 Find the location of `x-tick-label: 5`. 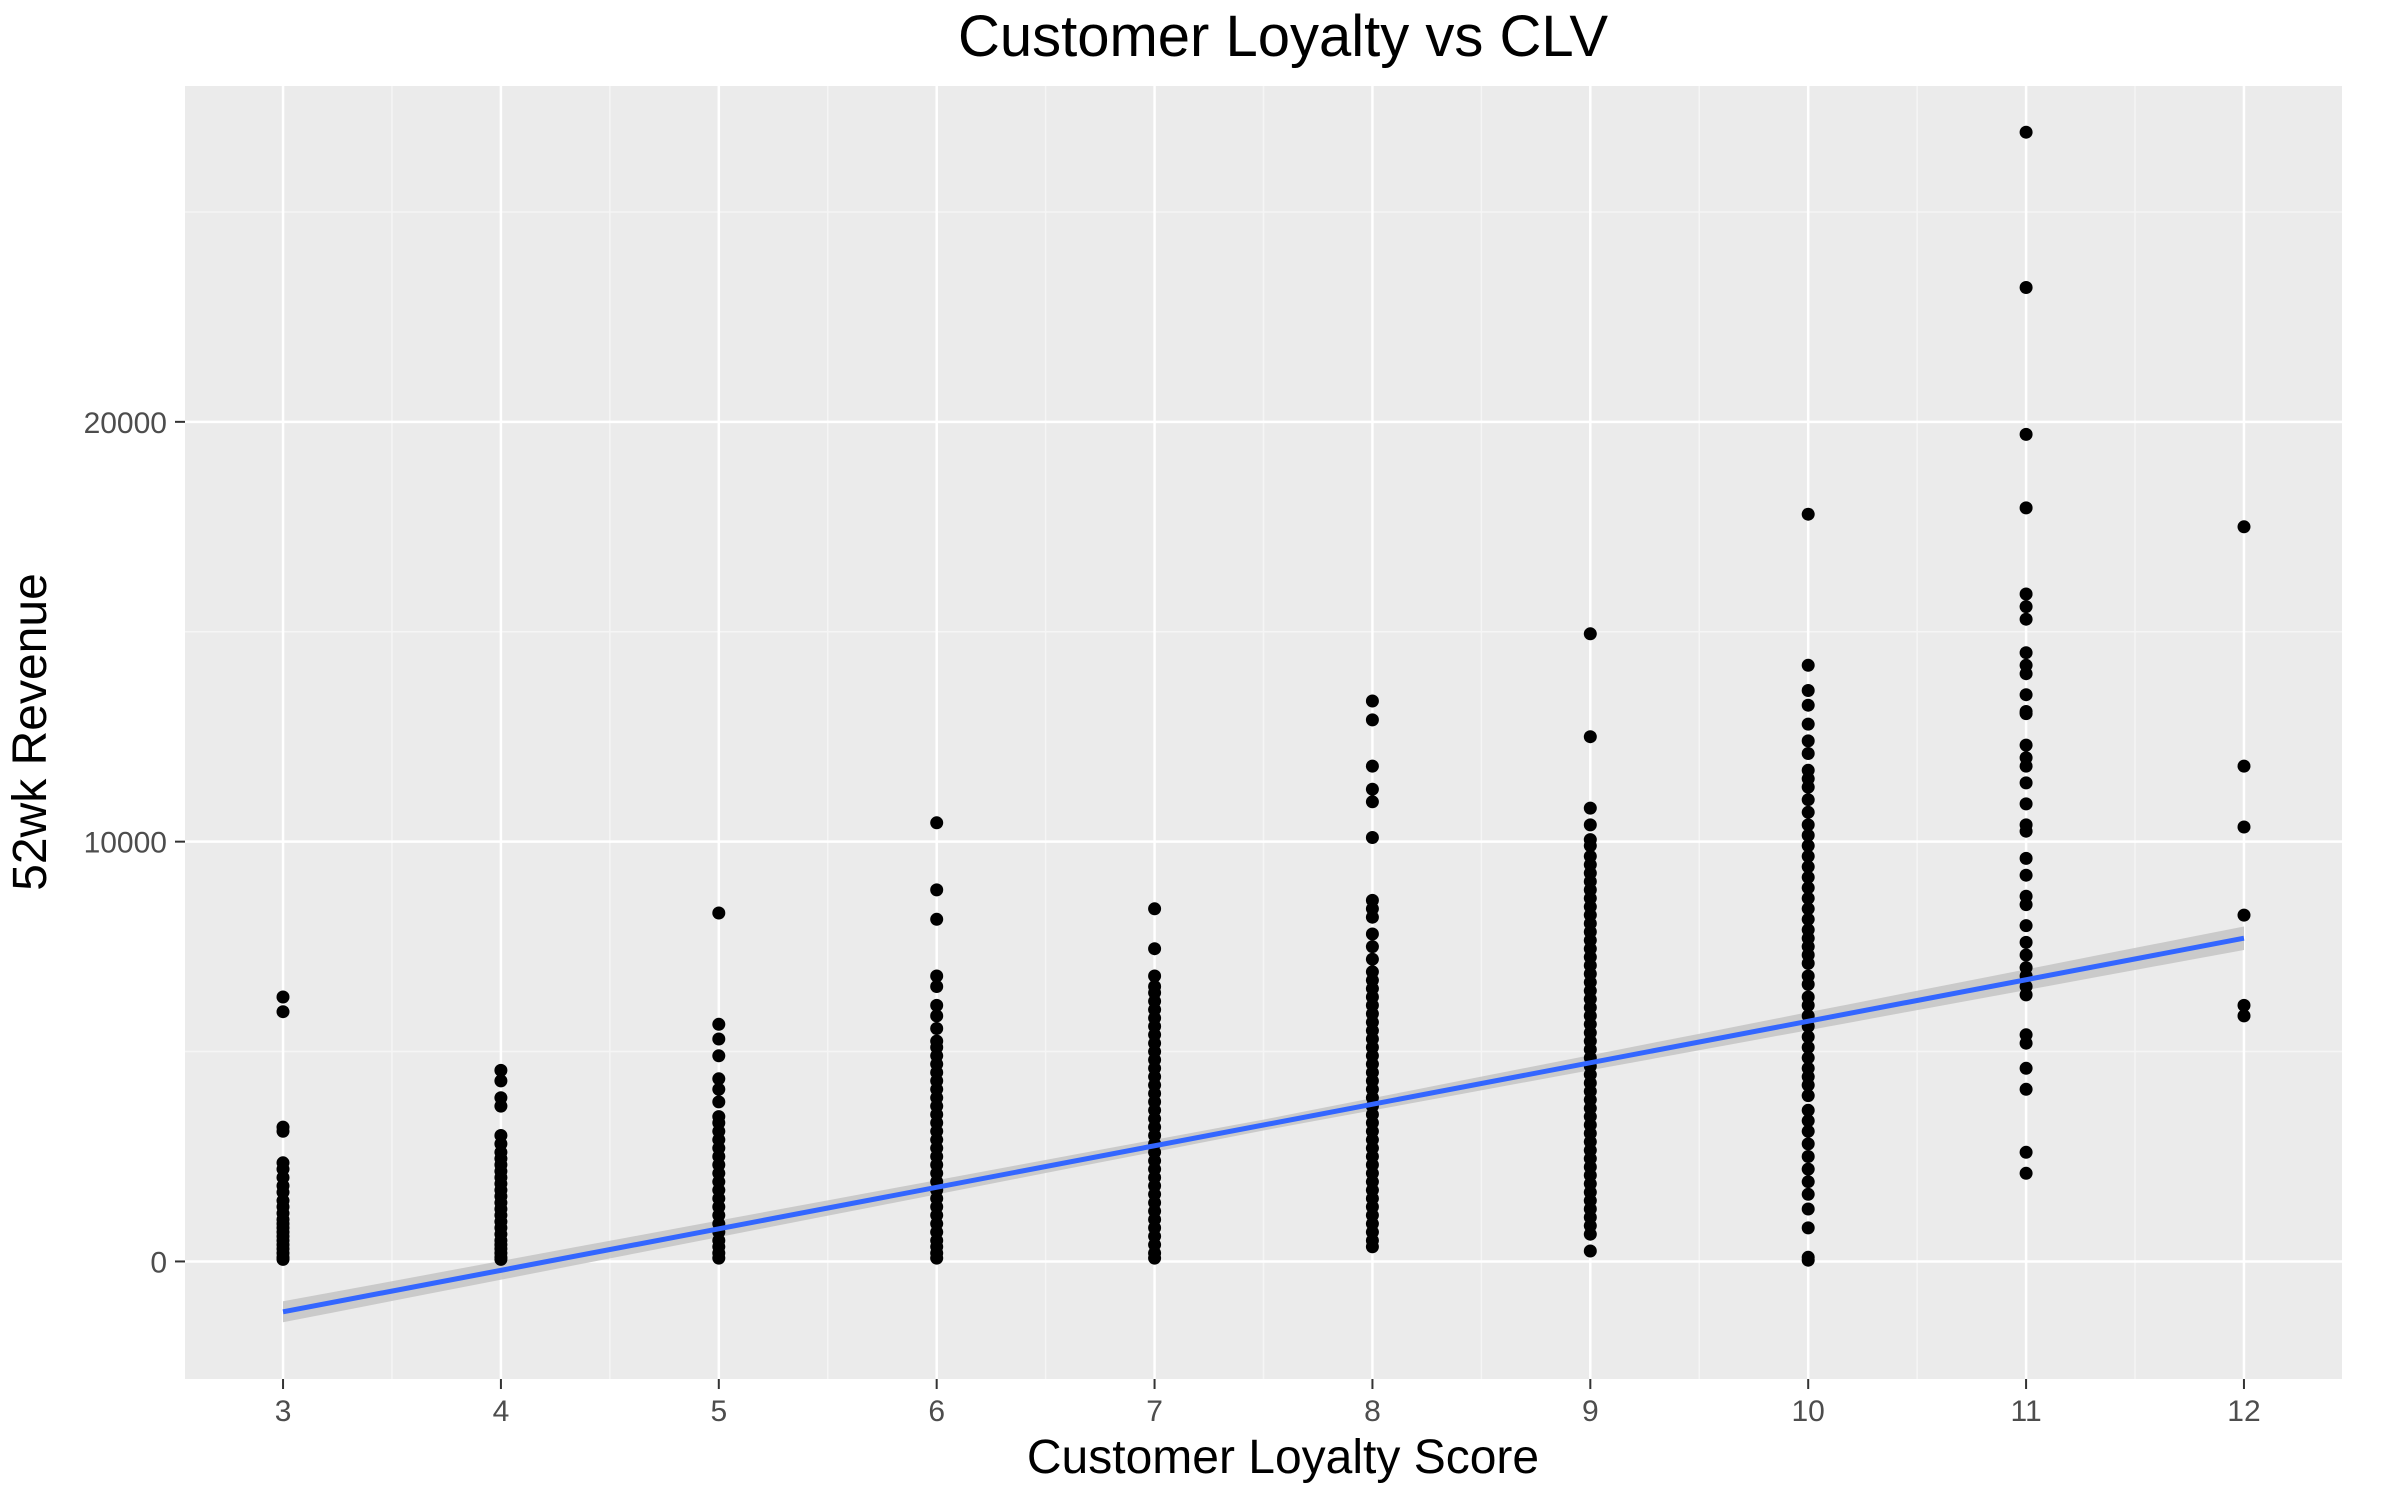

x-tick-label: 5 is located at coordinates (718, 1411).